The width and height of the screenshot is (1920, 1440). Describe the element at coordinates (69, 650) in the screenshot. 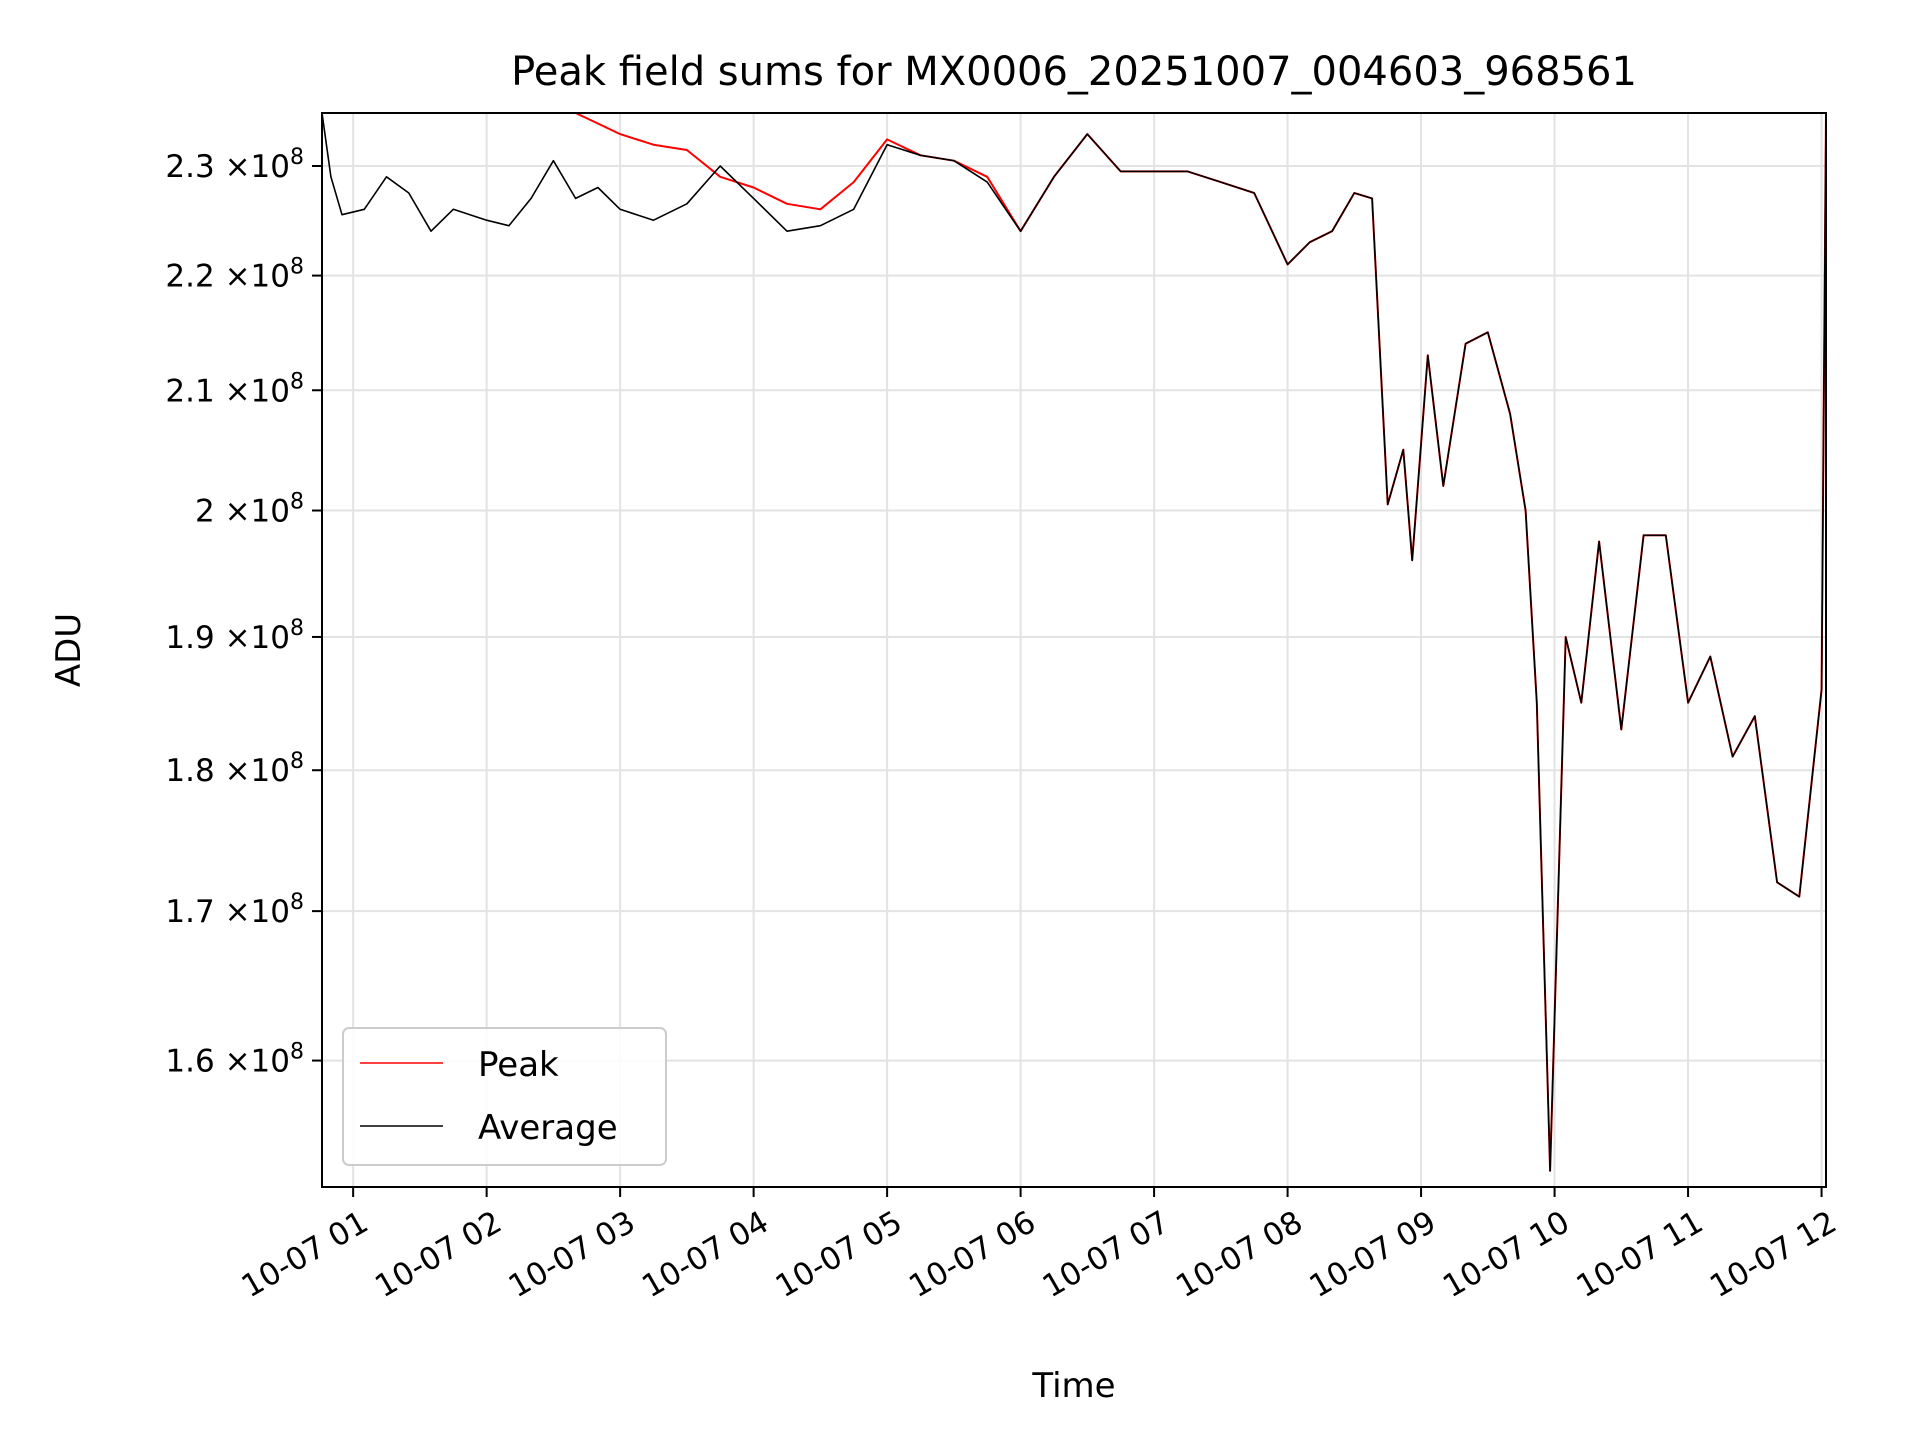

I see `y-axis-label: ADU` at that location.